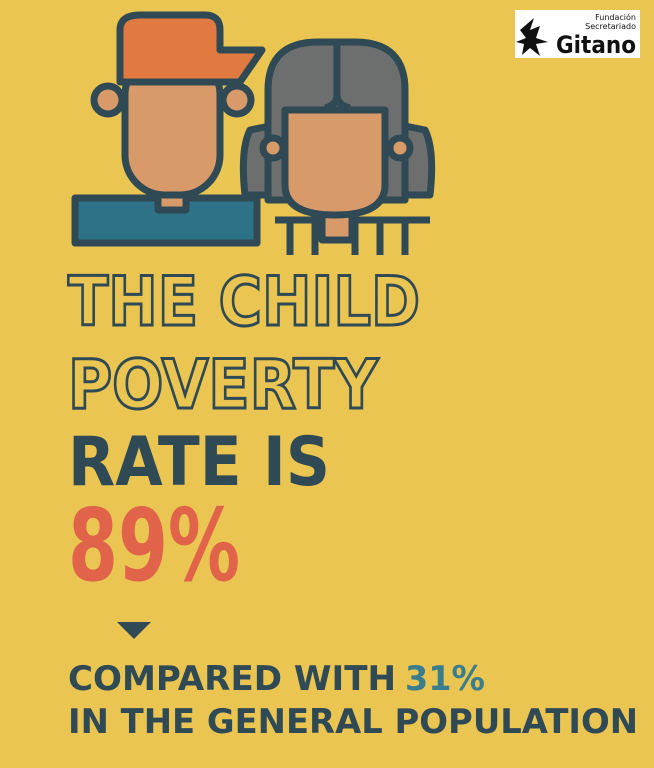 The width and height of the screenshot is (654, 768). I want to click on comparison-text: IN THE GENERAL POPULATION, so click(353, 722).